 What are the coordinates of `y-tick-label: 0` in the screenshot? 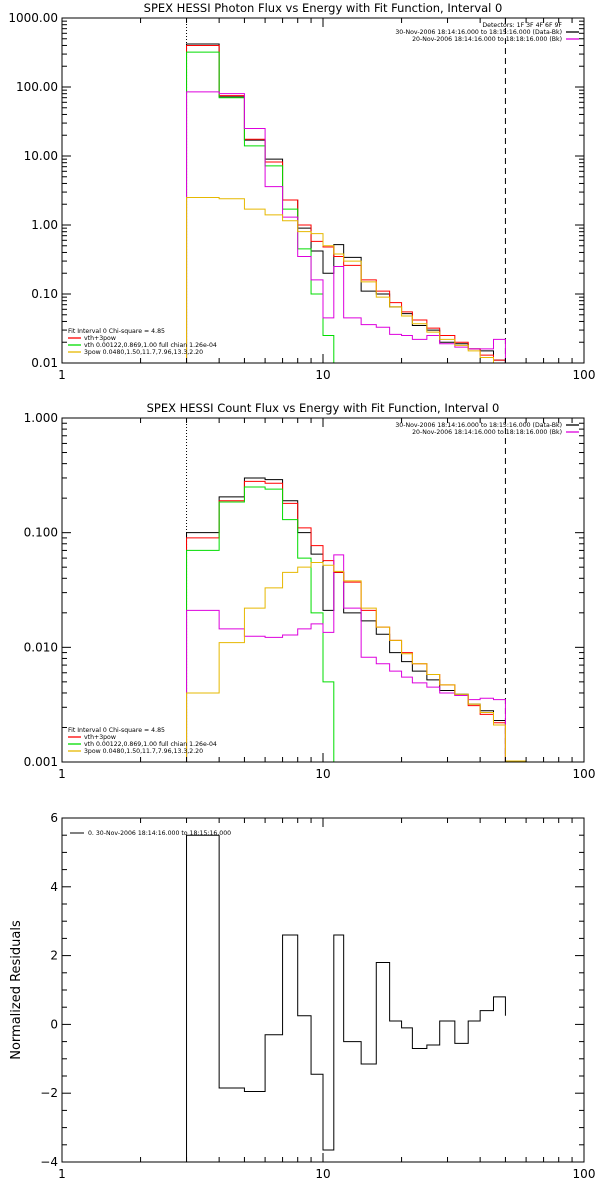 It's located at (54, 1024).